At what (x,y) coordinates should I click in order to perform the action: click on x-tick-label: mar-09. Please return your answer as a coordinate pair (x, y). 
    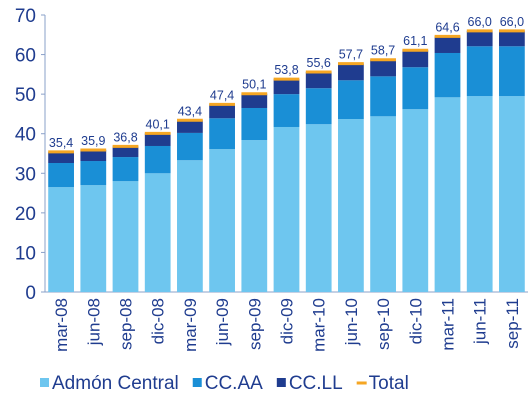
    Looking at the image, I should click on (190, 325).